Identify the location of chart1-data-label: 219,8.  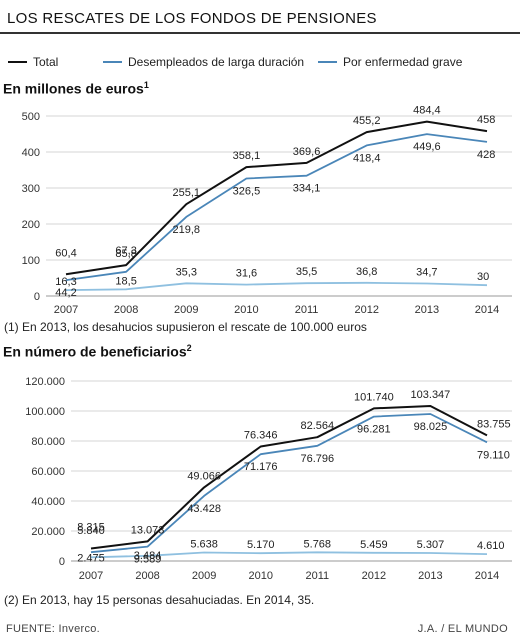
(187, 230).